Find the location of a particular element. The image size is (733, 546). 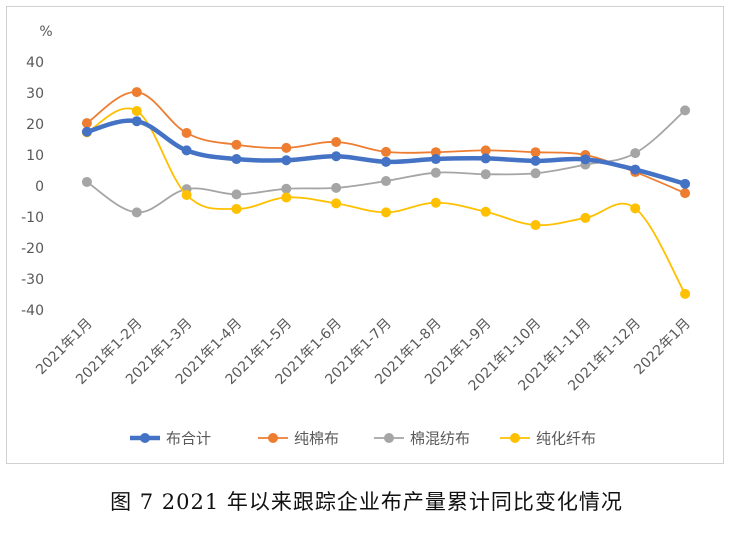

figure-caption: 图 7 2021 年以来跟踪企业布产量累计同比变化情况 is located at coordinates (366, 502).